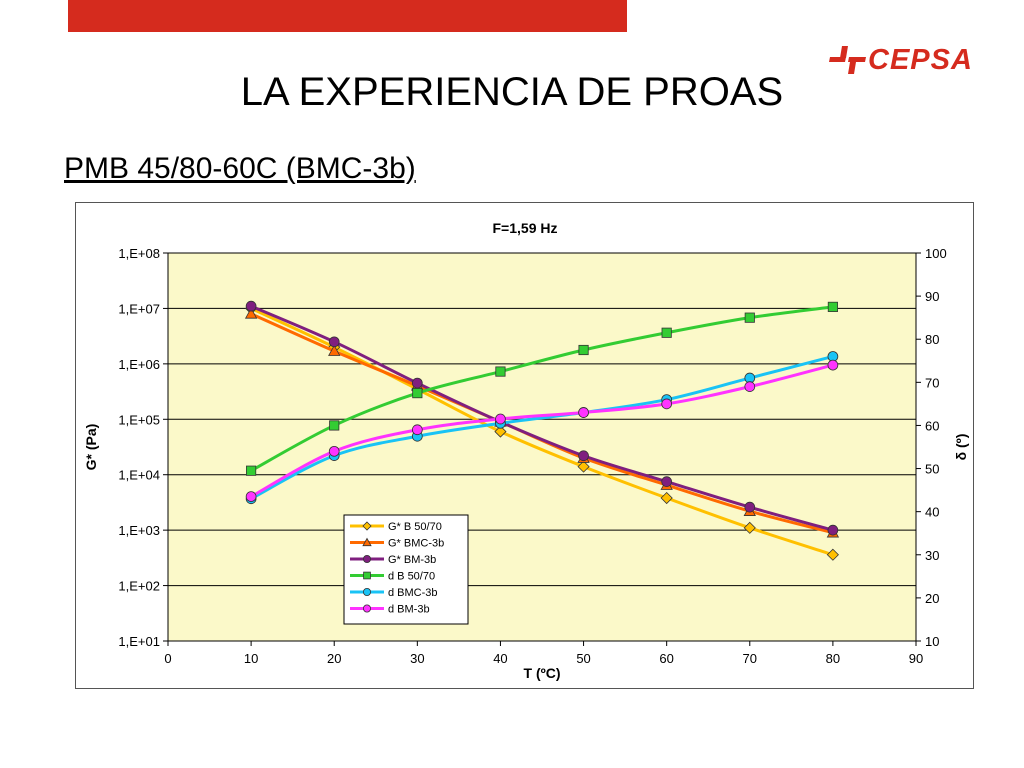 The height and width of the screenshot is (768, 1024). Describe the element at coordinates (416, 544) in the screenshot. I see `legend-label: G* BMC-3b` at that location.